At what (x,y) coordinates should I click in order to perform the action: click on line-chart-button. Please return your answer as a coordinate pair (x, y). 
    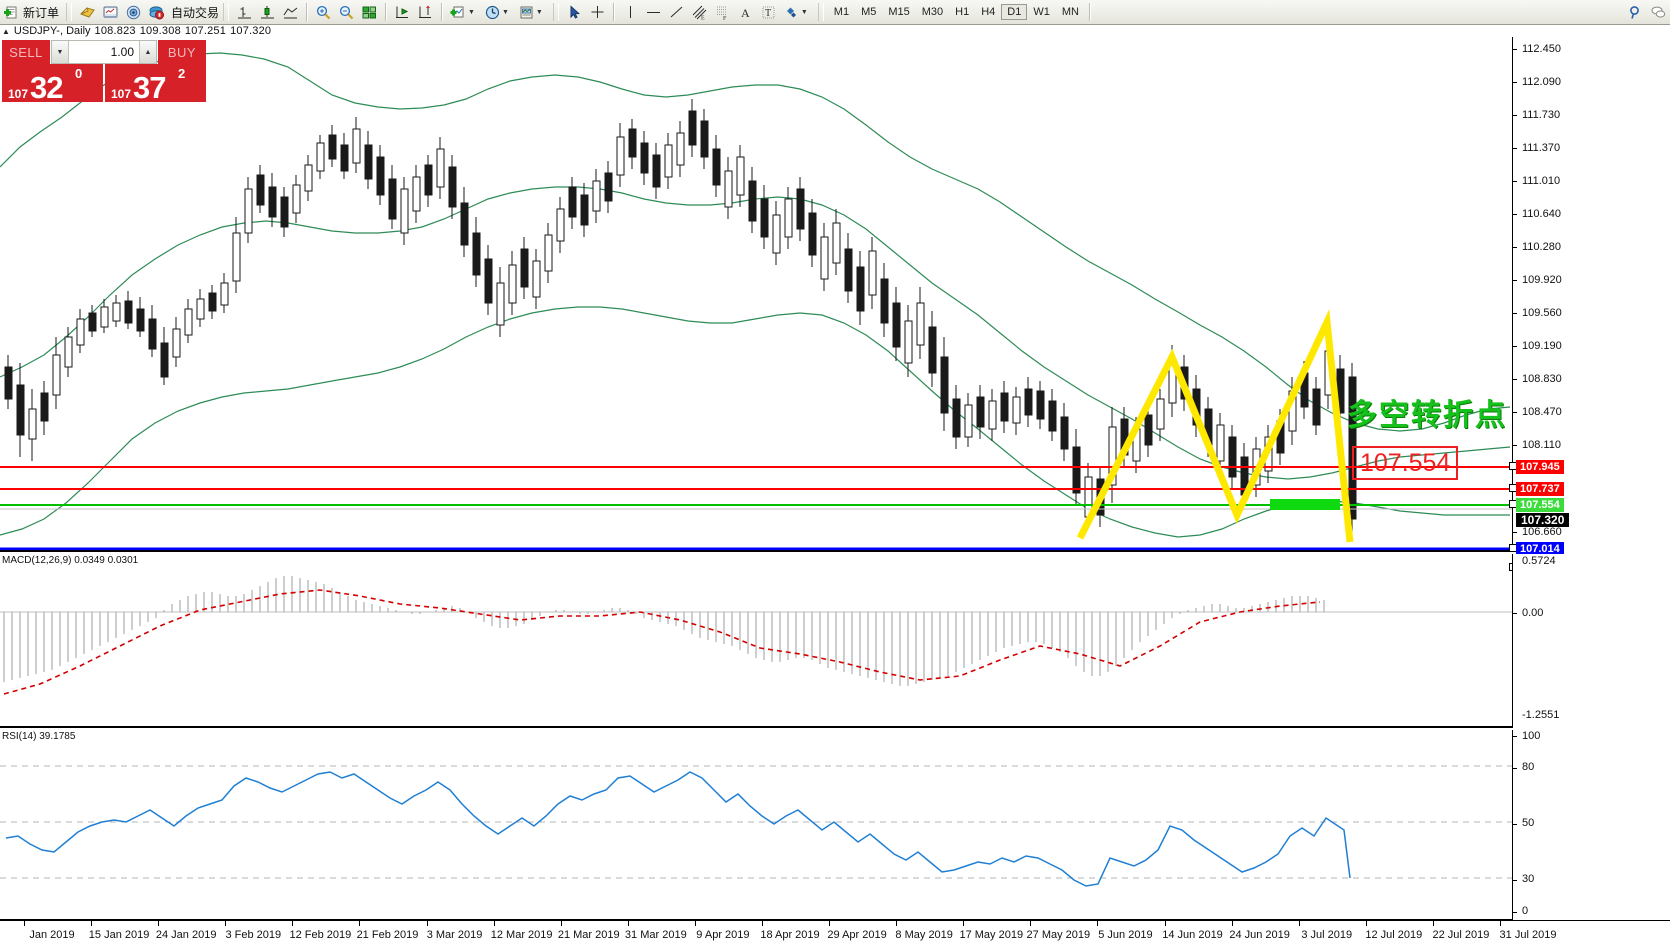
    Looking at the image, I should click on (290, 12).